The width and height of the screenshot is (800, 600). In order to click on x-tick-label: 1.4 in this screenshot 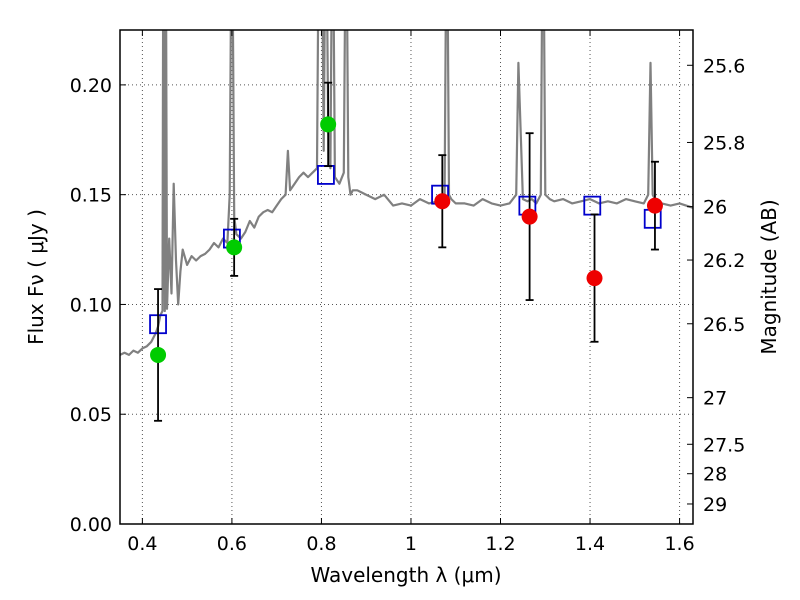, I will do `click(590, 544)`.